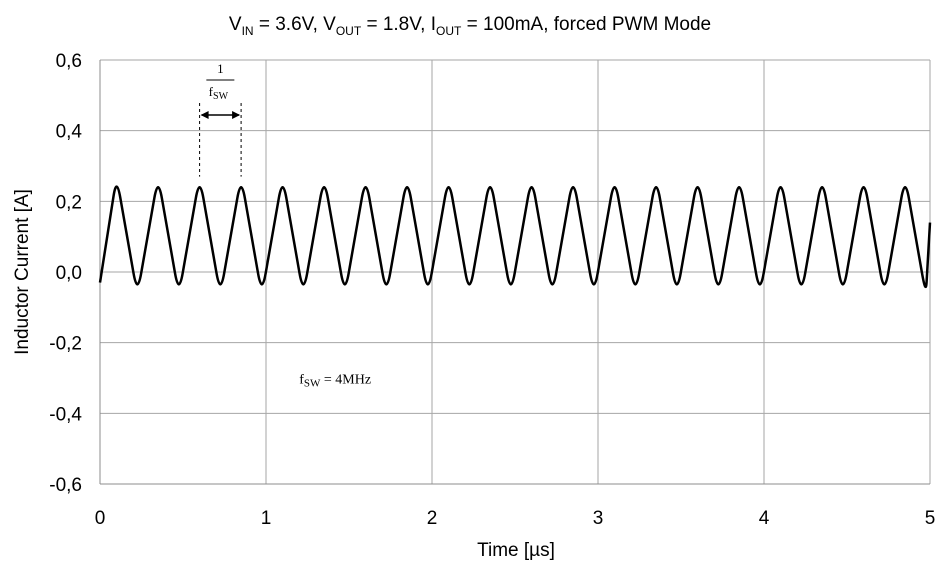  I want to click on y-tick-labels: 0,6 0,4 0,2 0,0 -0,2 -0,4 -0,6, so click(65, 273).